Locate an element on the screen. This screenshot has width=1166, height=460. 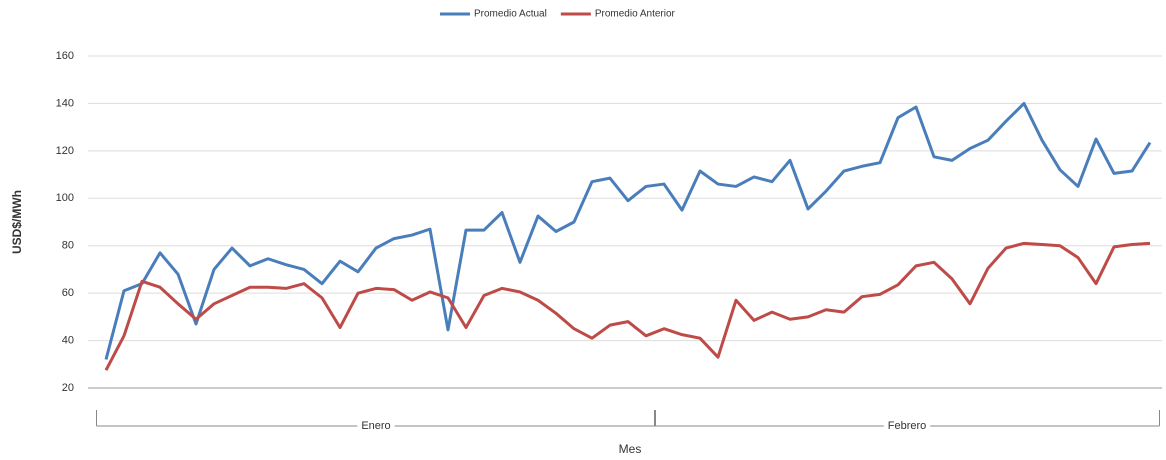
y-tick-label: 40 is located at coordinates (68, 340).